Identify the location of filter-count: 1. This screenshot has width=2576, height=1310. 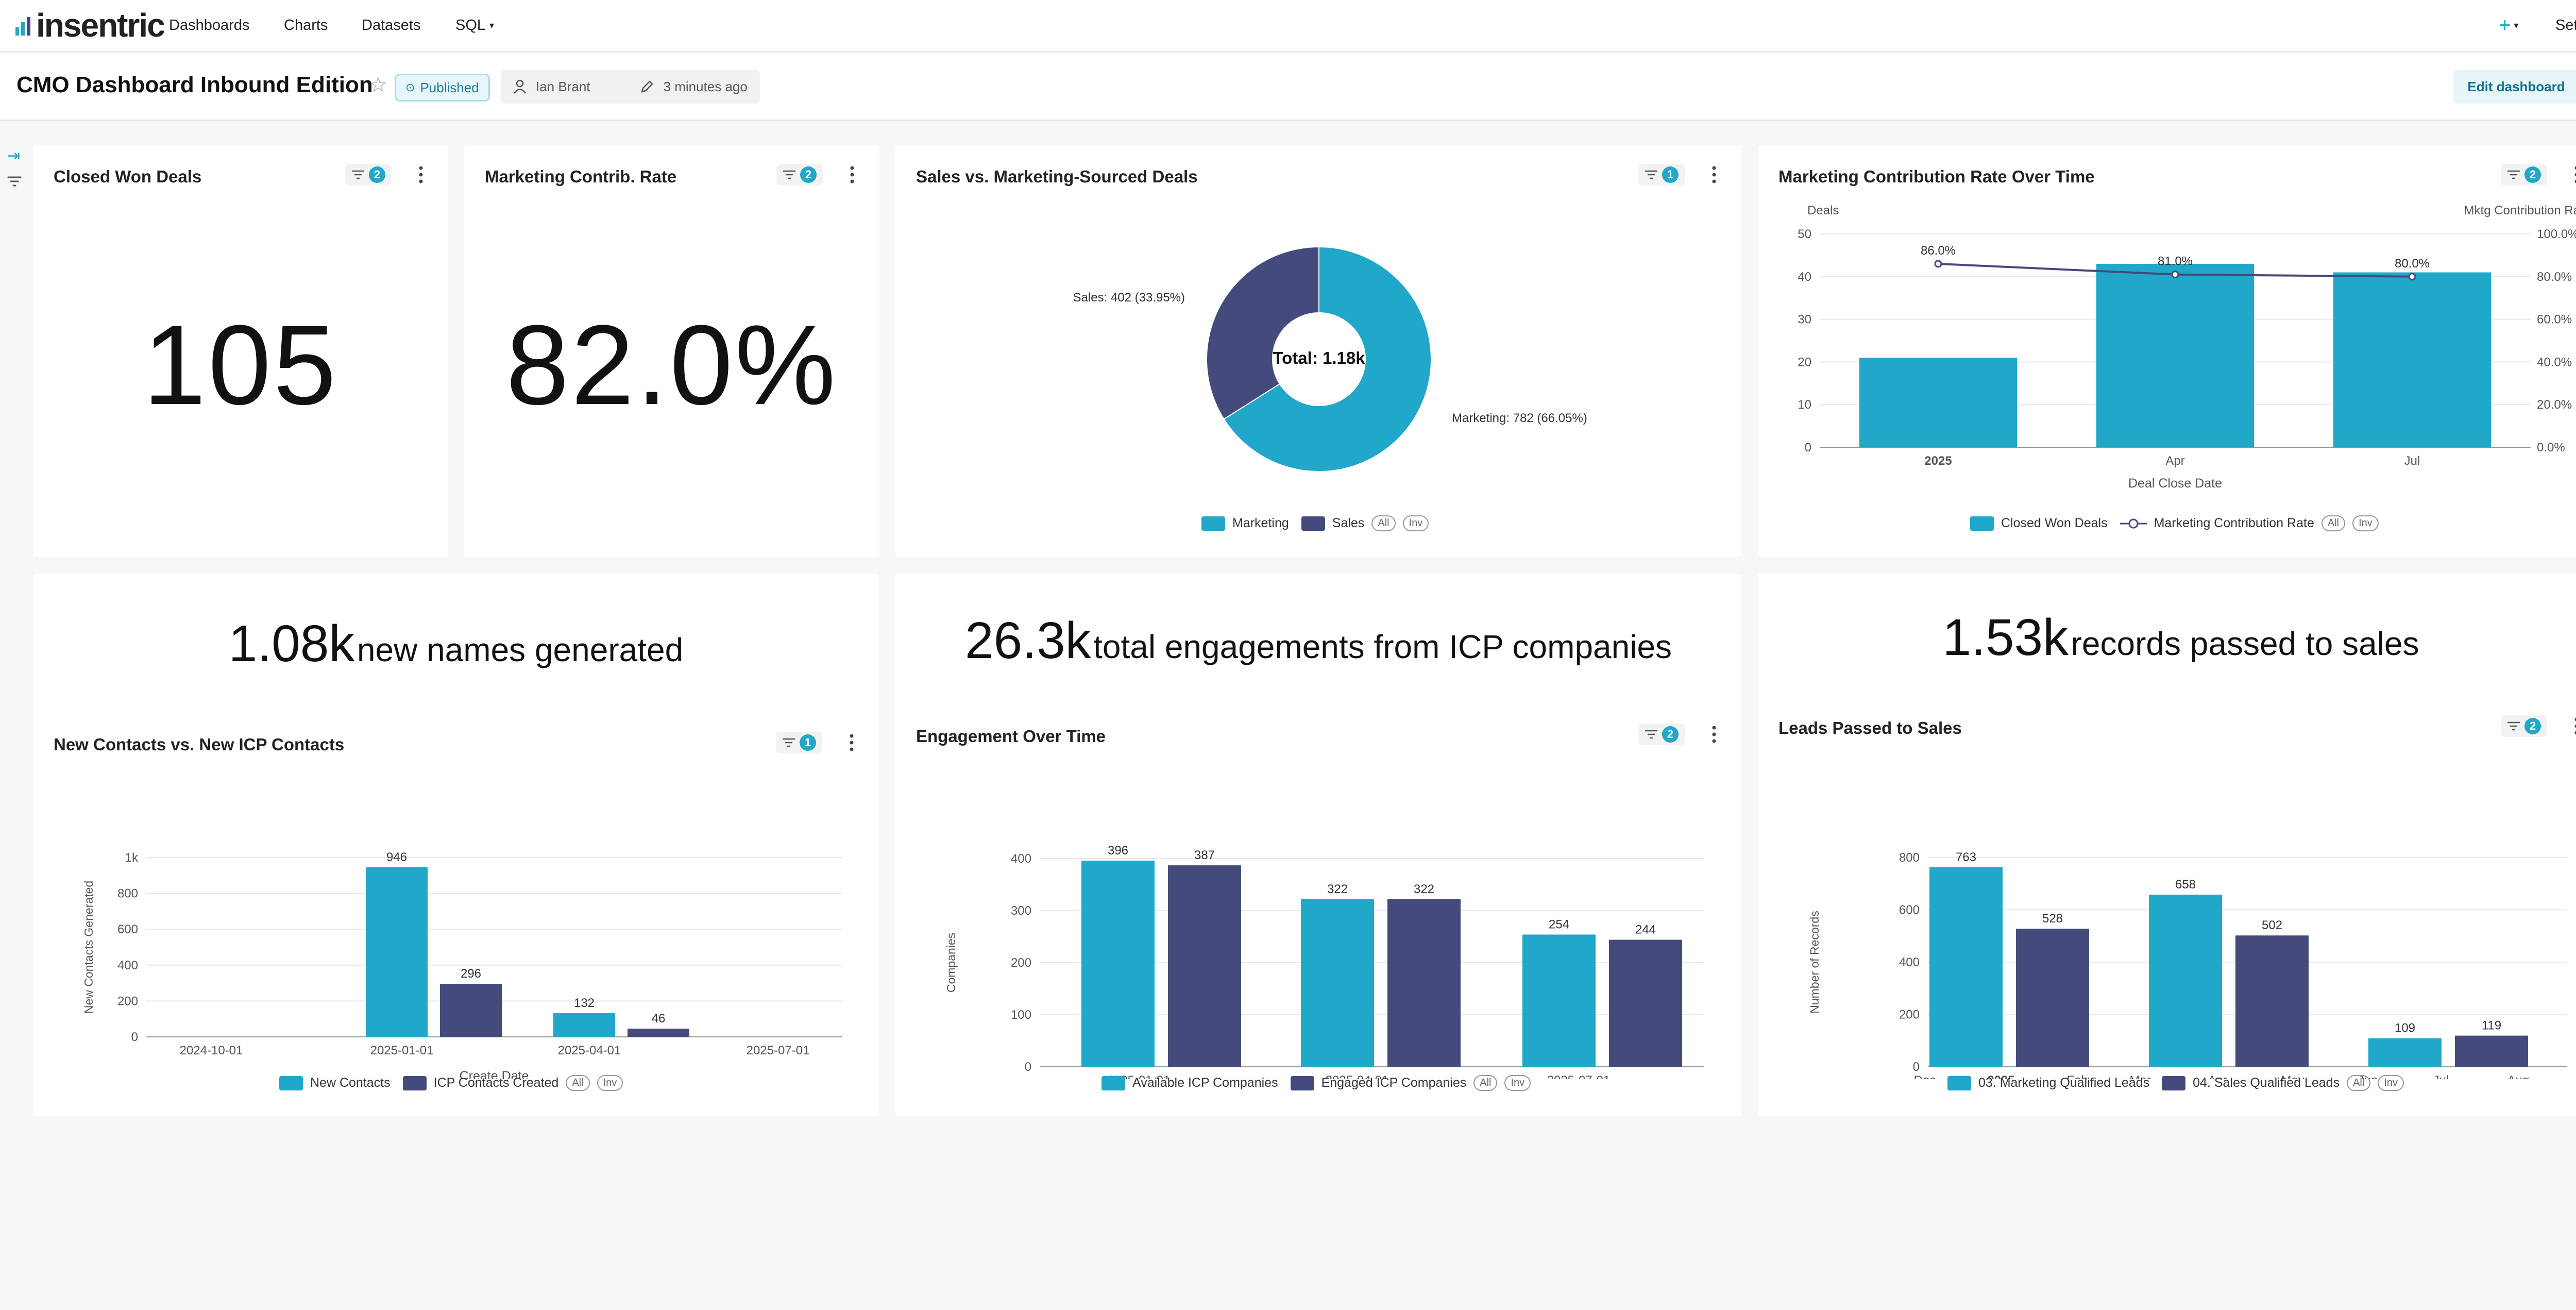
(808, 742).